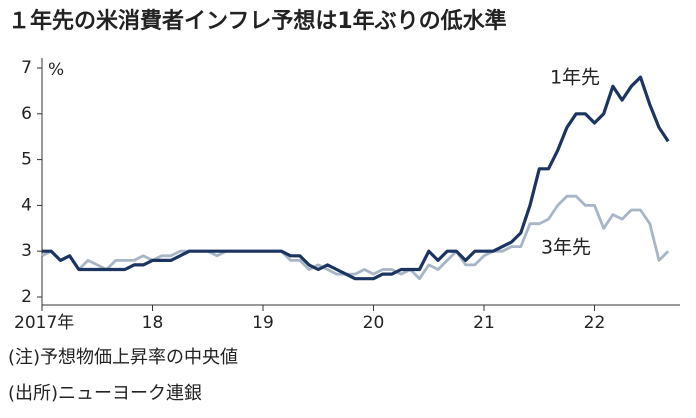  What do you see at coordinates (263, 323) in the screenshot?
I see `x-tick-label: 19` at bounding box center [263, 323].